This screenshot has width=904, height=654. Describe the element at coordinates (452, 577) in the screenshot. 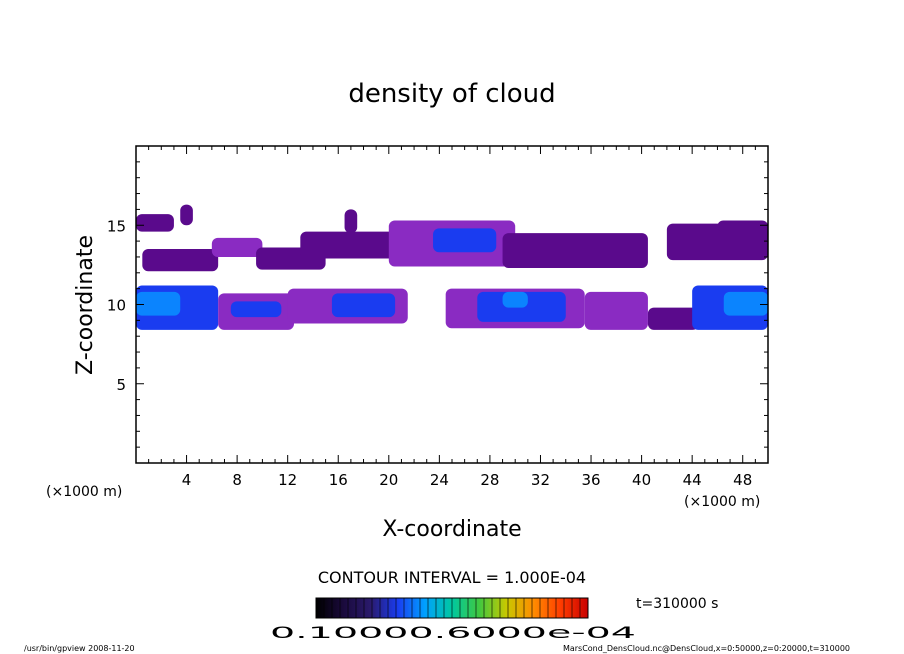

I see `contour-interval-label: CONTOUR INTERVAL = 1.000E-04` at that location.